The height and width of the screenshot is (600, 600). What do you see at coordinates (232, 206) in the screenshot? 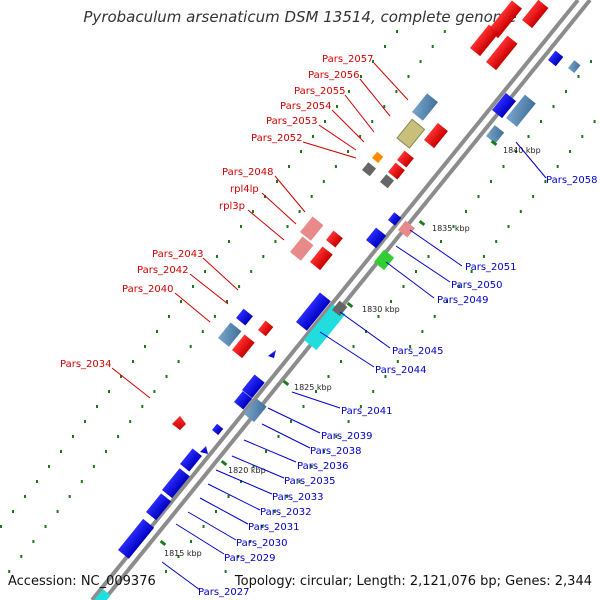
I see `gene-label-rpl3p: rpl3p` at bounding box center [232, 206].